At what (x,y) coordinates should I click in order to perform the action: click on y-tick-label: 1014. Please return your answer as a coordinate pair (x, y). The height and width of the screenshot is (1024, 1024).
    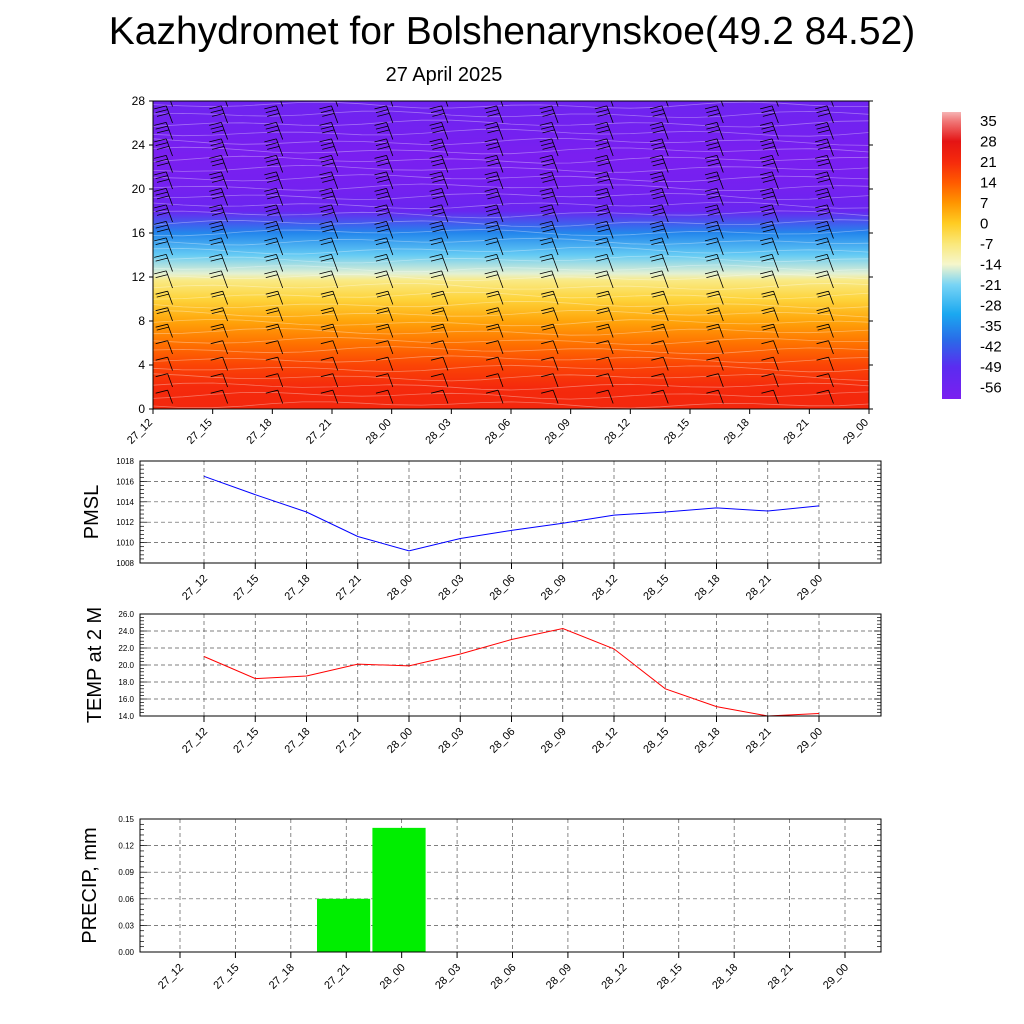
    Looking at the image, I should click on (125, 502).